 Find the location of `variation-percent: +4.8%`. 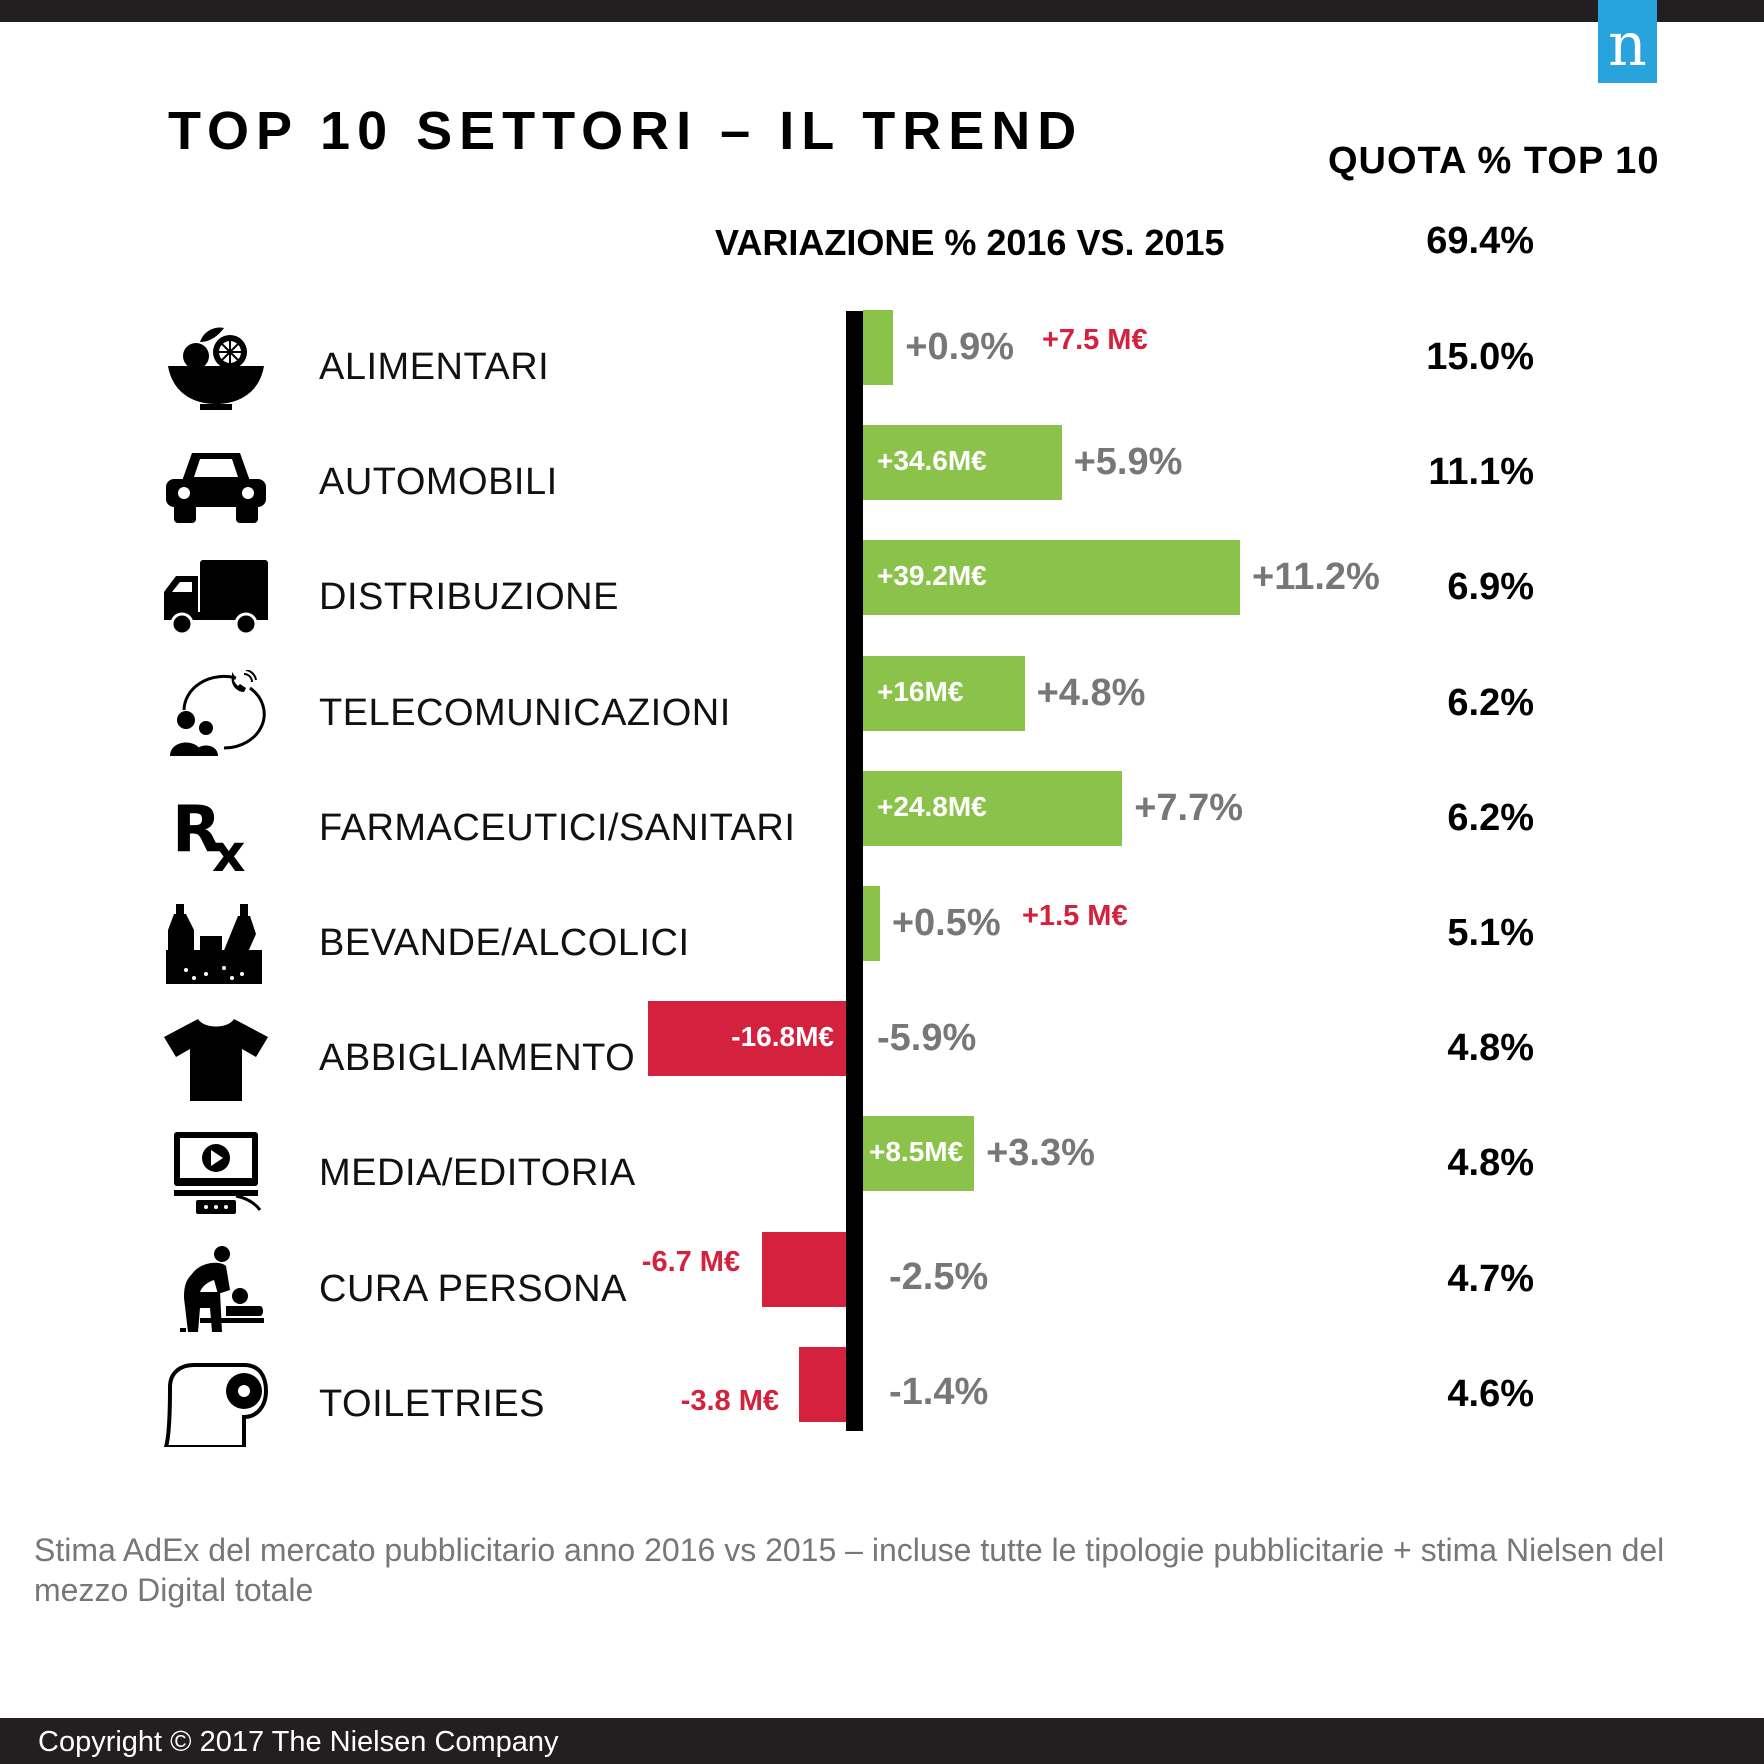

variation-percent: +4.8% is located at coordinates (1091, 692).